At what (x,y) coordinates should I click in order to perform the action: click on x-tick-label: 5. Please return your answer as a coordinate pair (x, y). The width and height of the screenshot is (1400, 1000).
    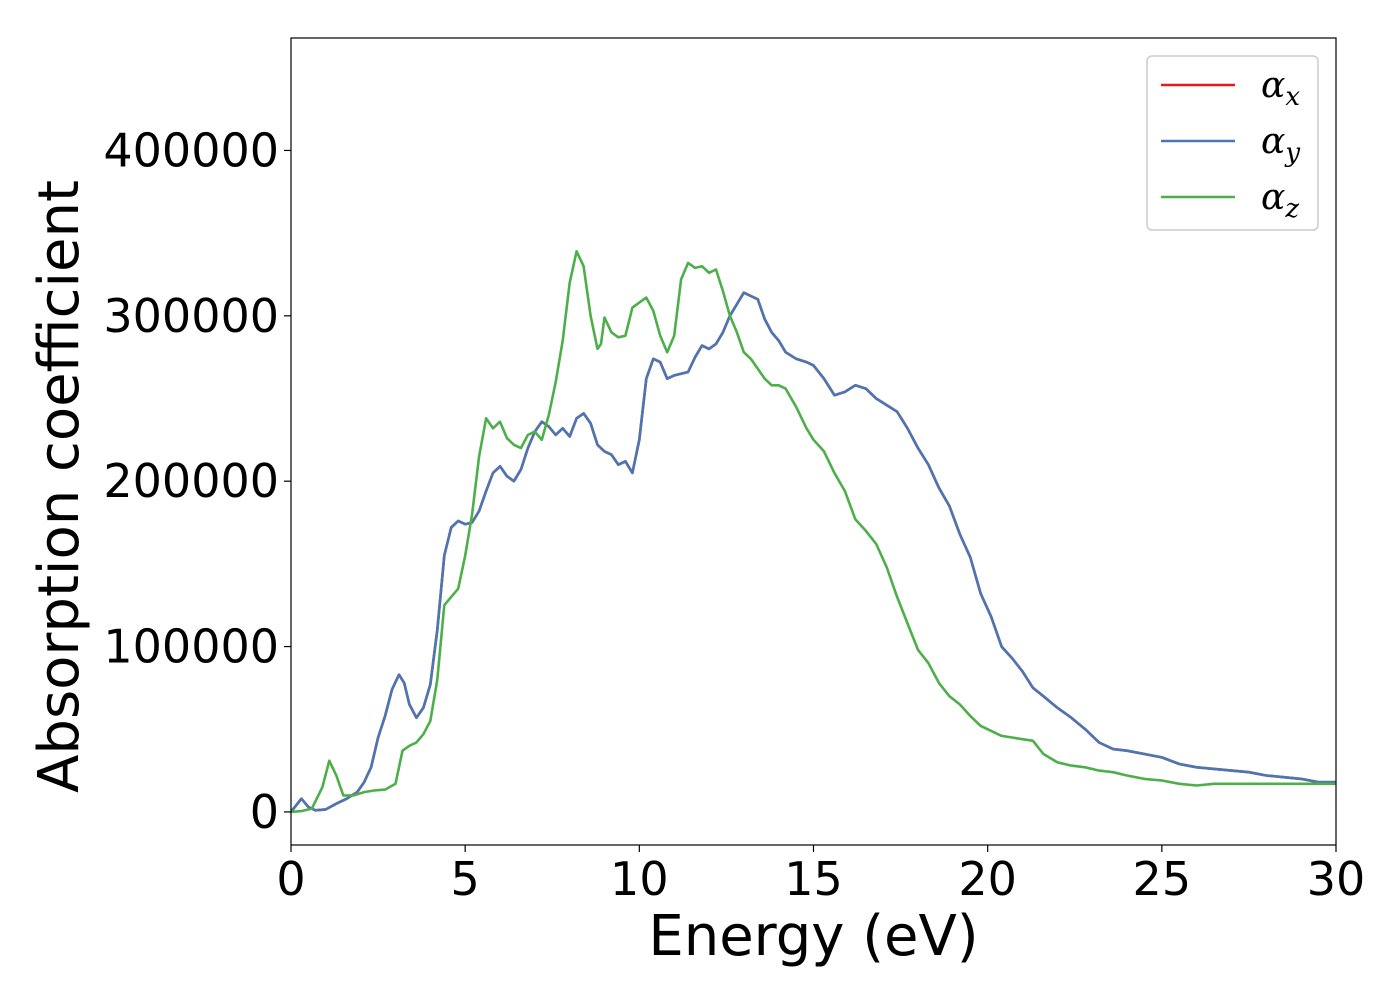
    Looking at the image, I should click on (465, 879).